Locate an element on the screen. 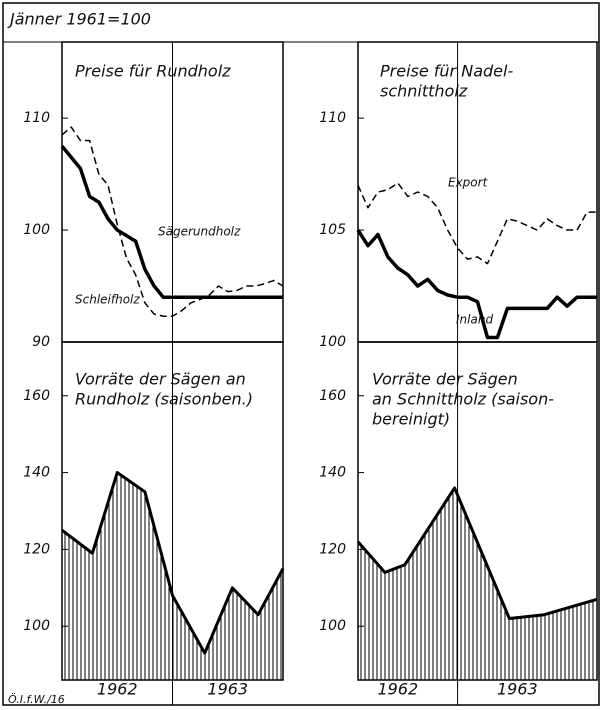  header: Jänner 1961=100 is located at coordinates (79, 19).